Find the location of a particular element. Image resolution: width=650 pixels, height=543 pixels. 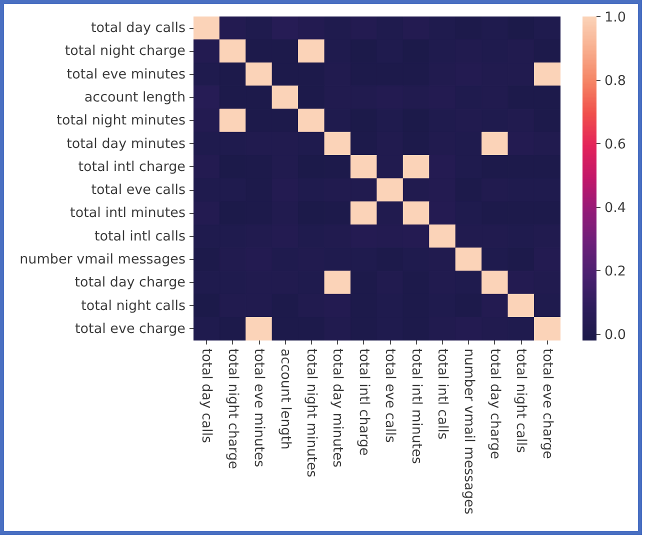

x-tick-label: total night minutes is located at coordinates (311, 413).